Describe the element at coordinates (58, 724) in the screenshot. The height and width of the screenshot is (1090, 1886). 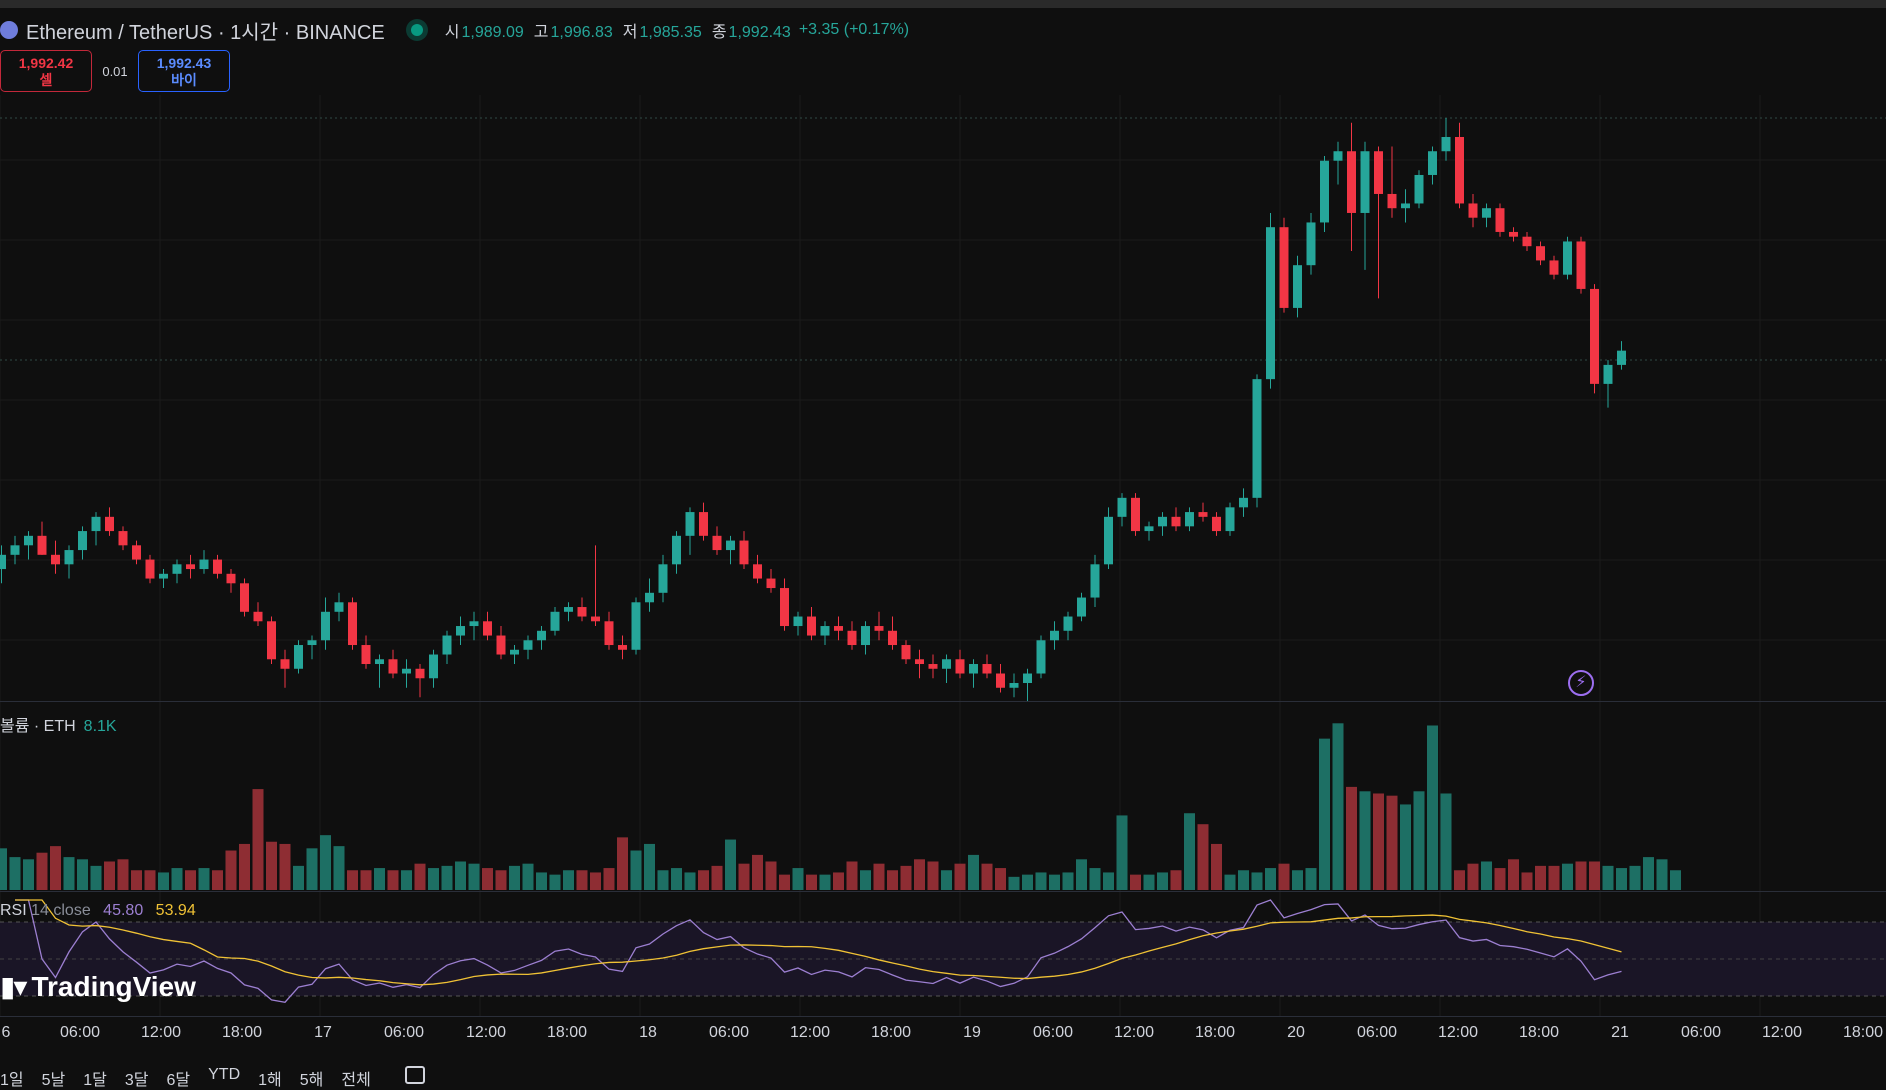
I see `volume-legend: 볼륨 · ETH 8.1K` at that location.